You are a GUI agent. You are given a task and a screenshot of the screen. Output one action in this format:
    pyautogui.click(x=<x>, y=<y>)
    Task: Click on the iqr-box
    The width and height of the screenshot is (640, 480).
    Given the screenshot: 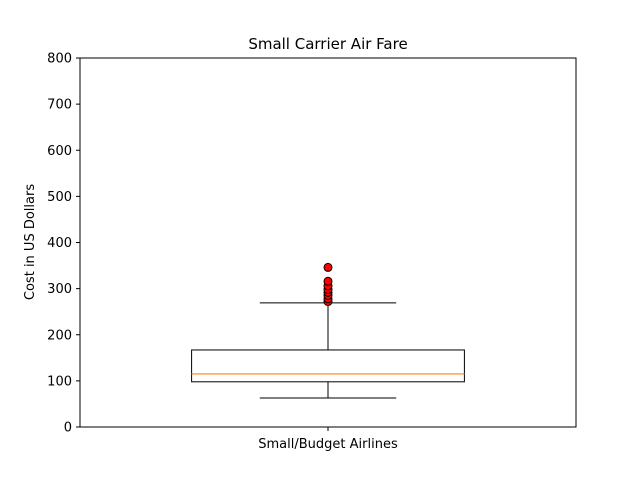 What is the action you would take?
    pyautogui.click(x=328, y=366)
    